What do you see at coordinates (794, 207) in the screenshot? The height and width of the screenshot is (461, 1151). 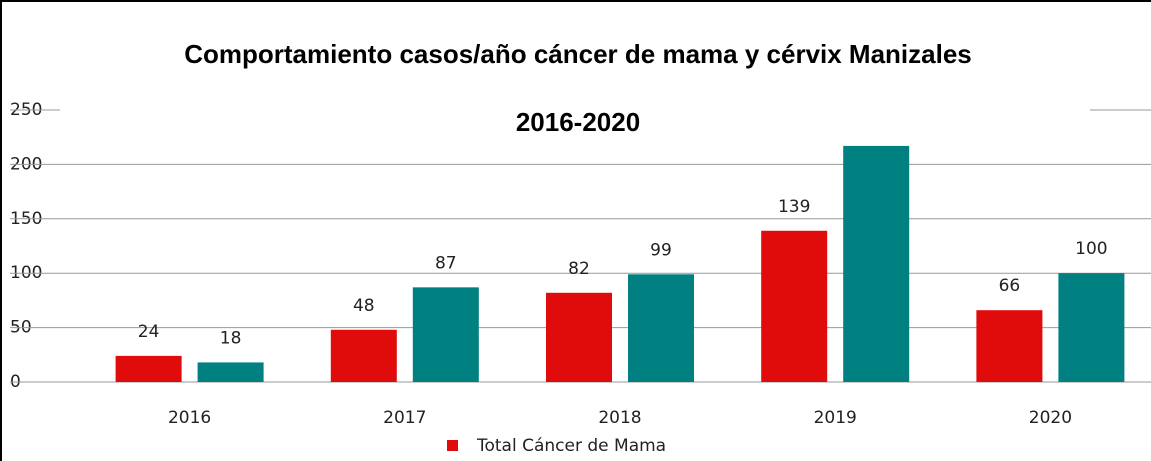 I see `data-label: 139` at bounding box center [794, 207].